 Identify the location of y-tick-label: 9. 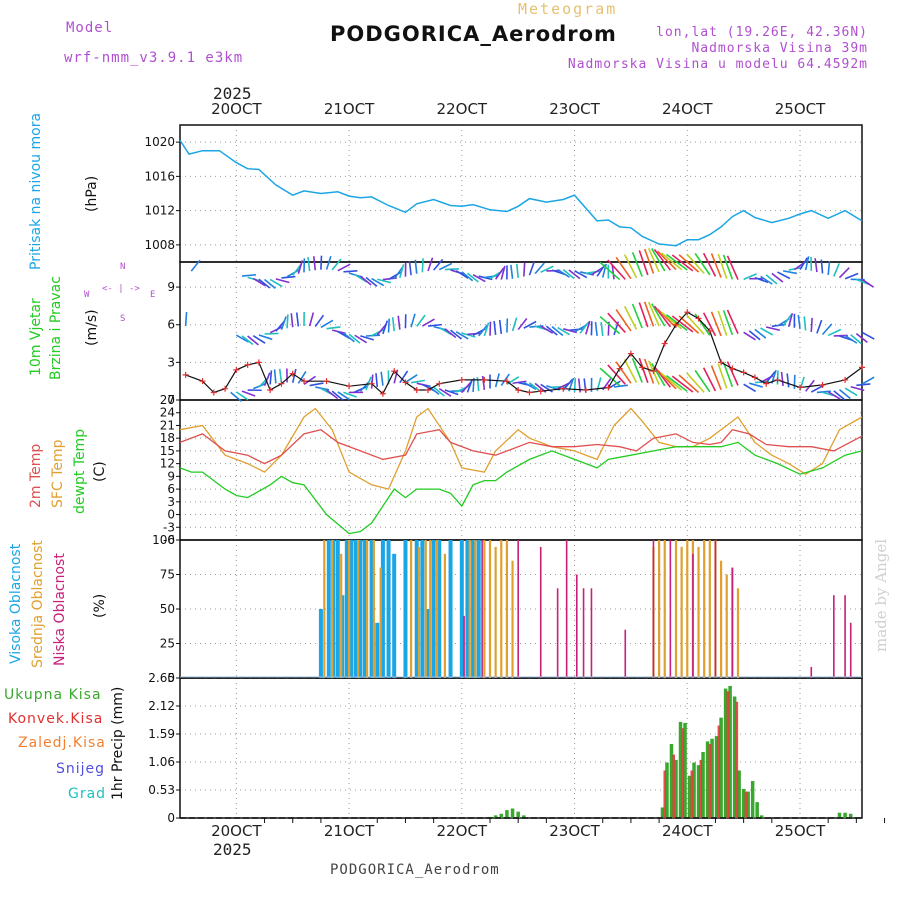
(171, 476).